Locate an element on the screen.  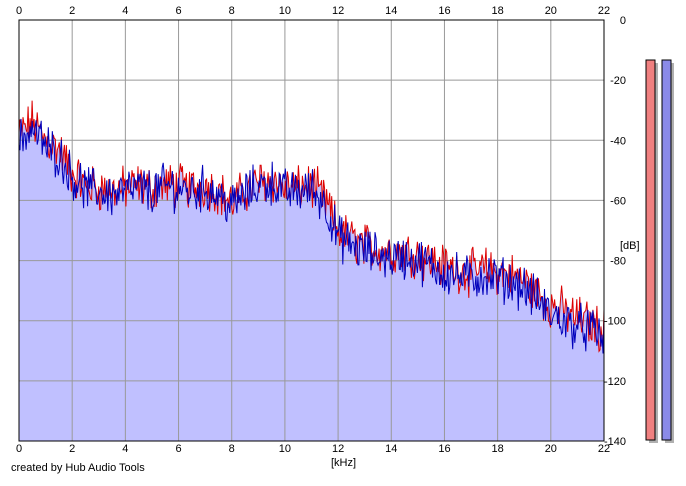
x-tick-label-top: 2 is located at coordinates (72, 11).